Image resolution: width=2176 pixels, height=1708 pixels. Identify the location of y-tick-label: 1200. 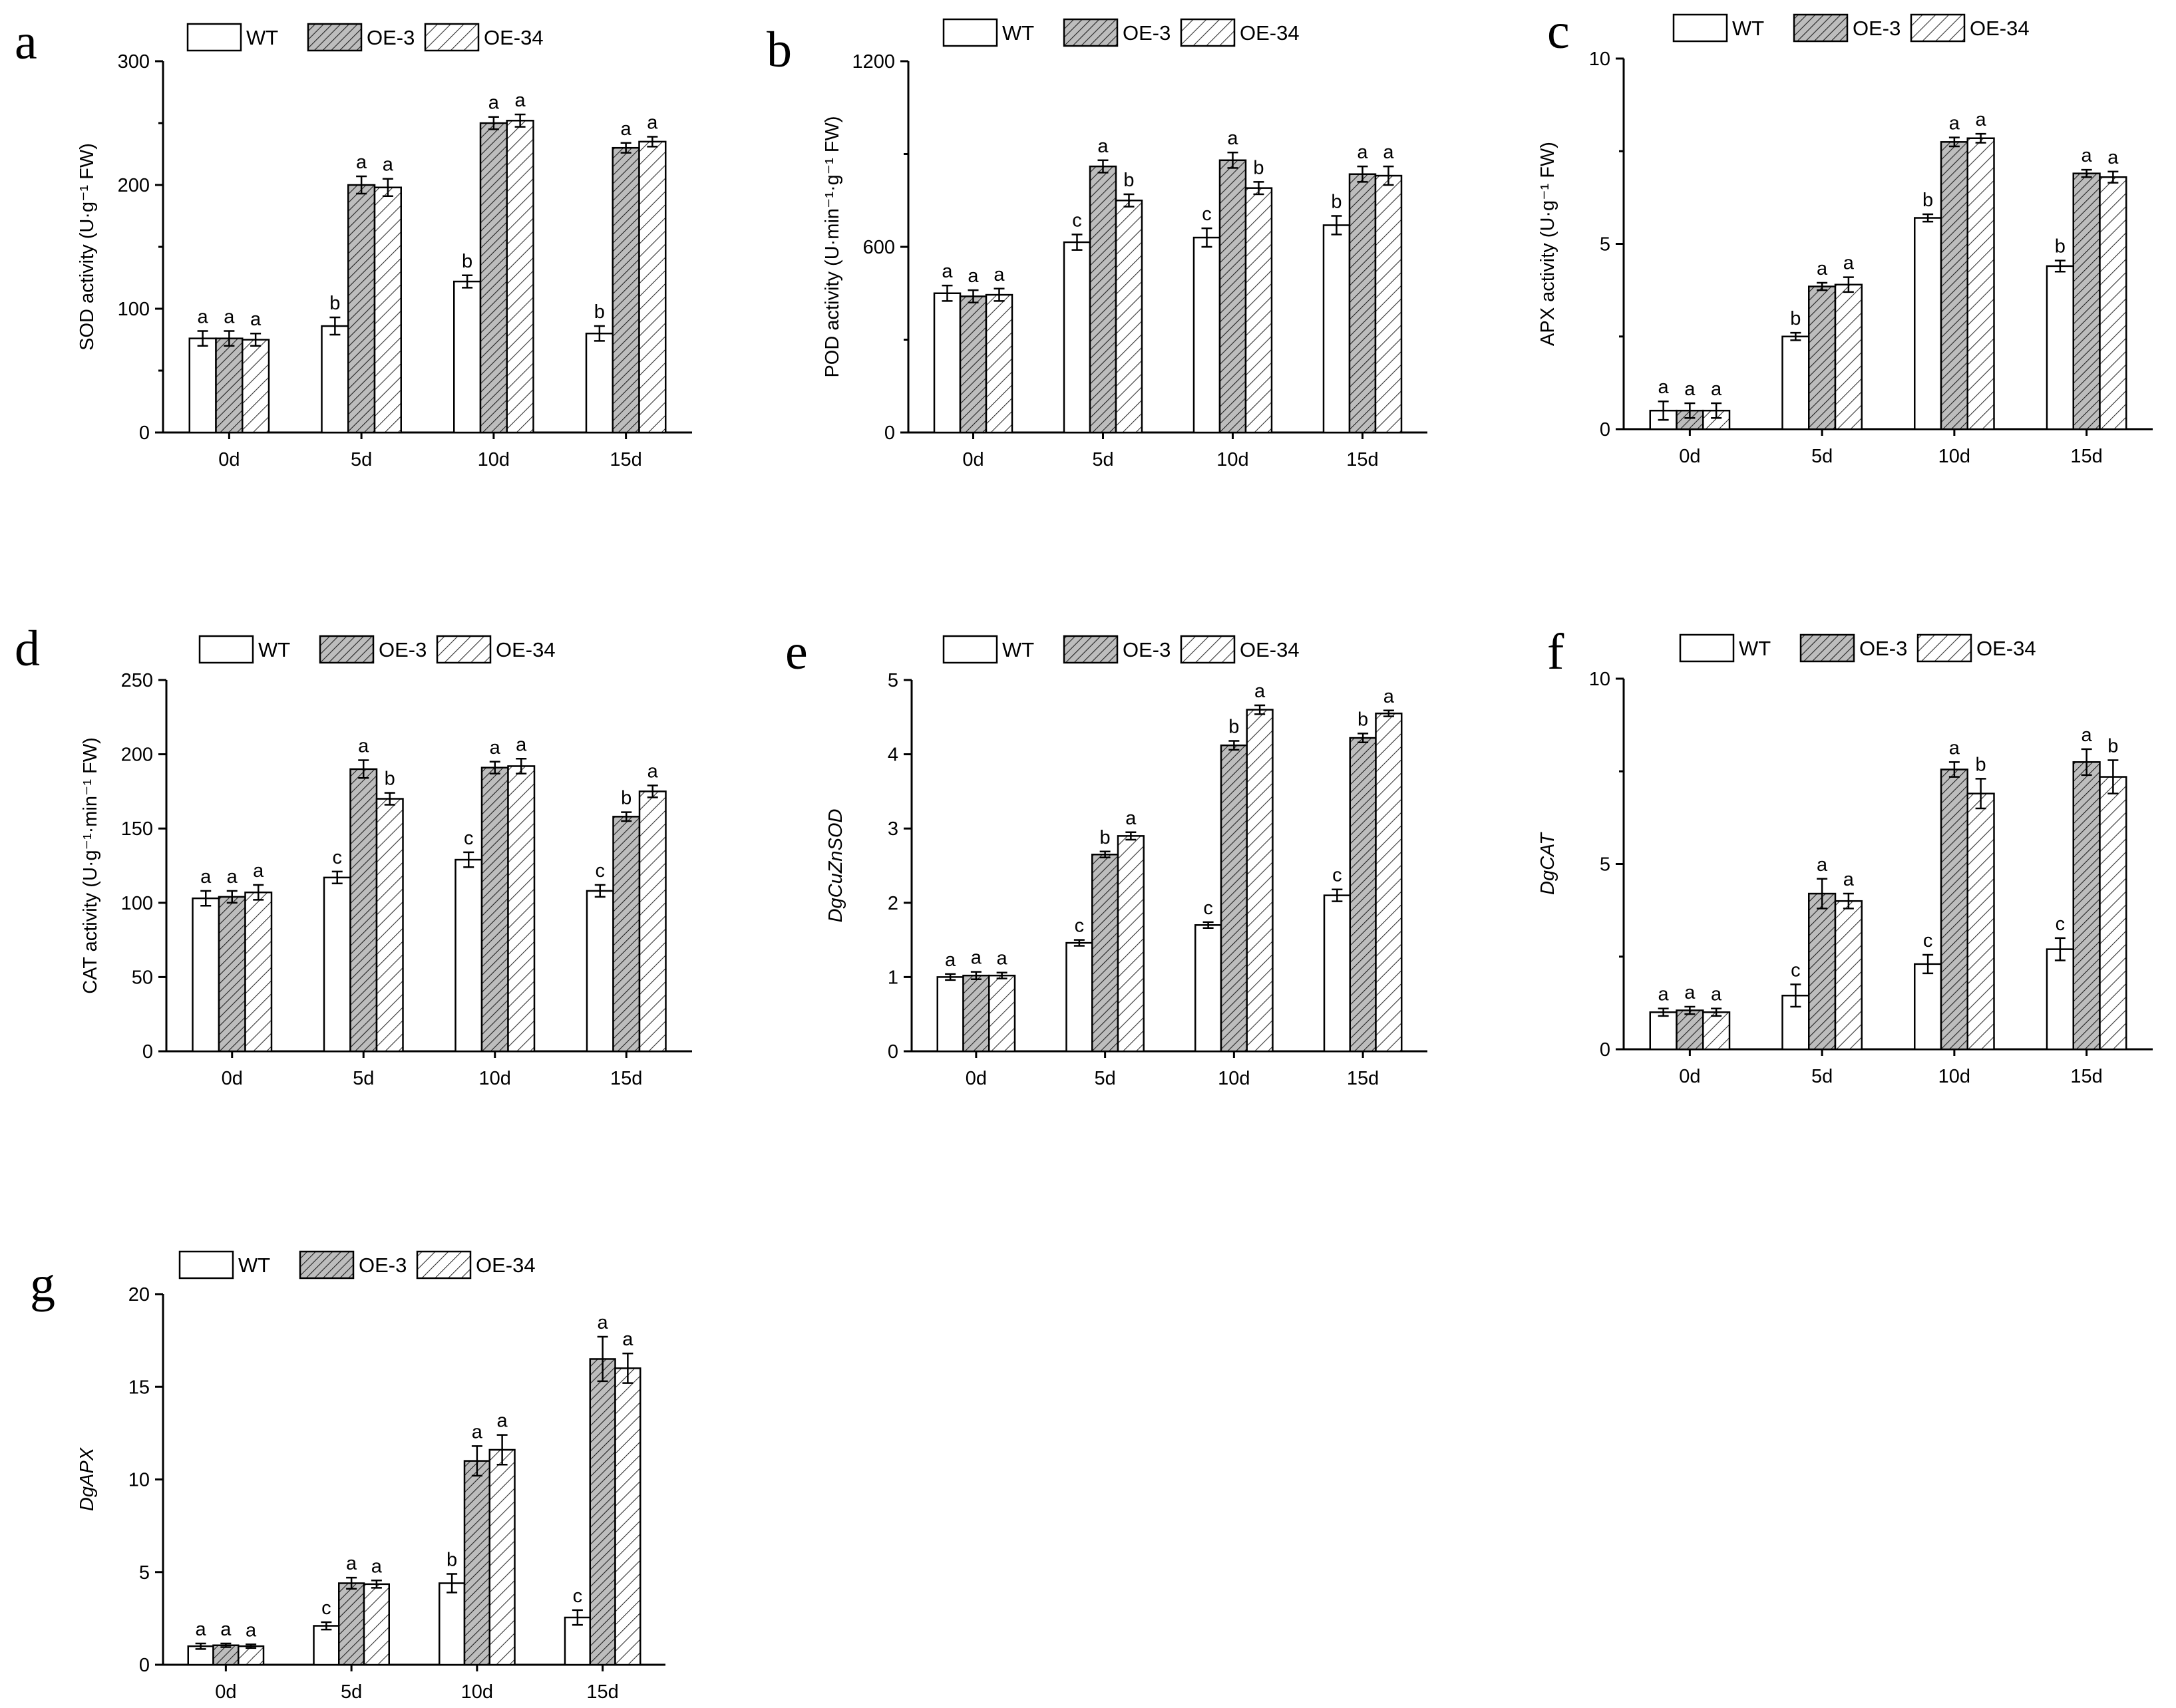
(873, 62).